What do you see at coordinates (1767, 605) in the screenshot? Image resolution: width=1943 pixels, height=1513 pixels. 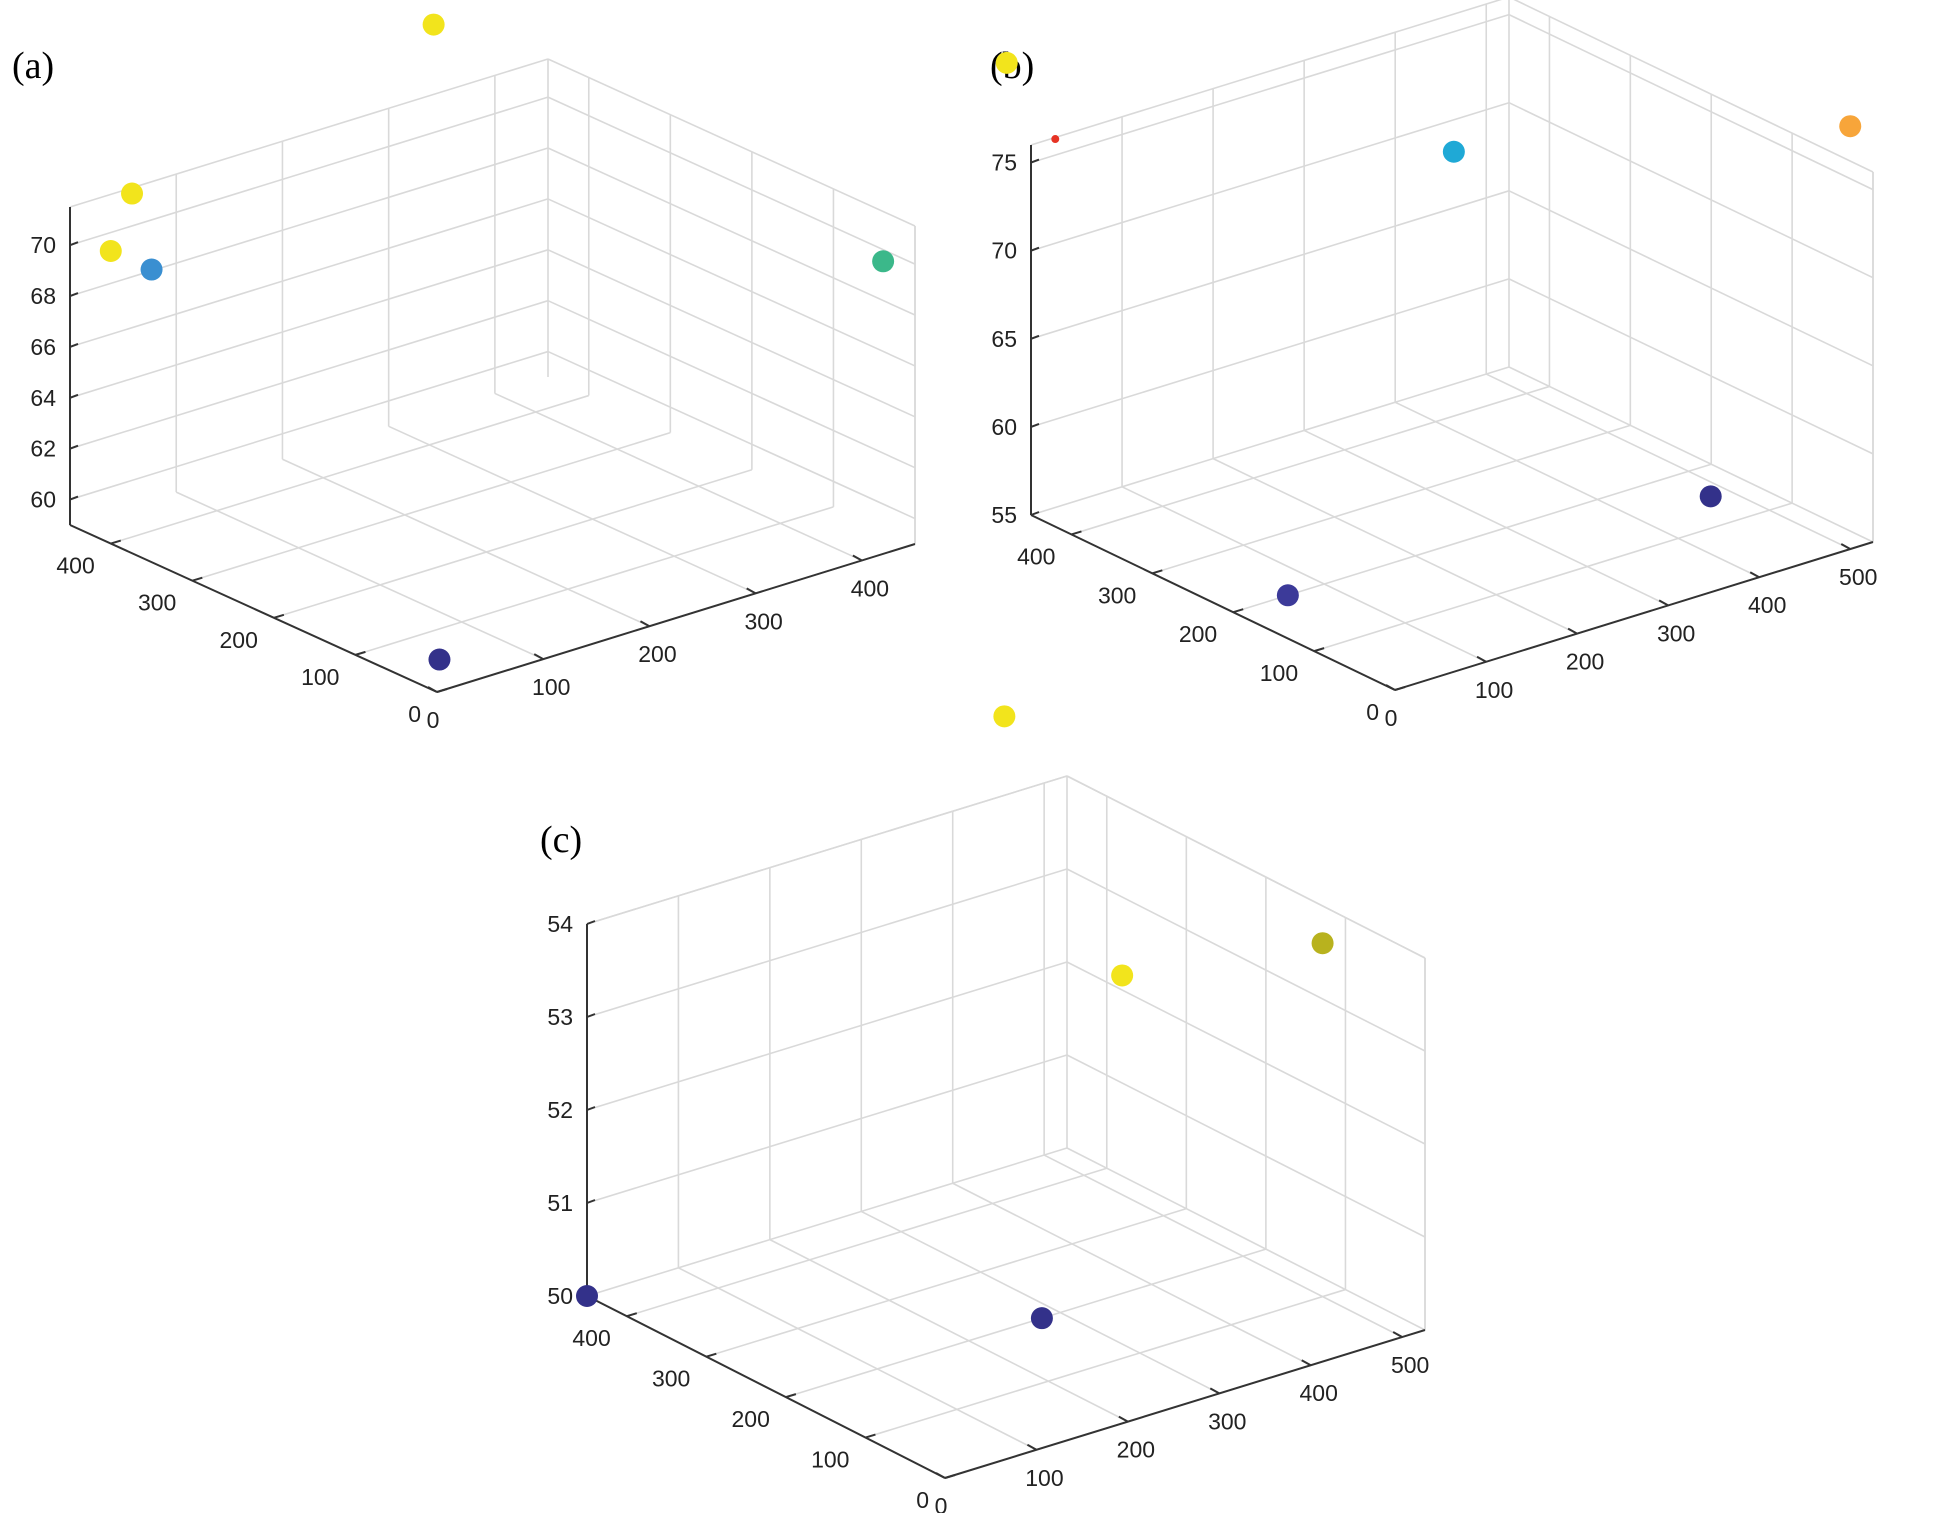 I see `right-tick-label: 400` at bounding box center [1767, 605].